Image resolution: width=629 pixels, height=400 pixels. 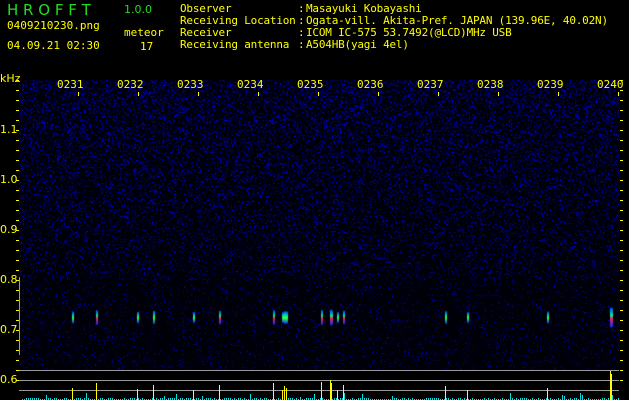 I want to click on y-tick-label: 0.9, so click(x=9, y=229).